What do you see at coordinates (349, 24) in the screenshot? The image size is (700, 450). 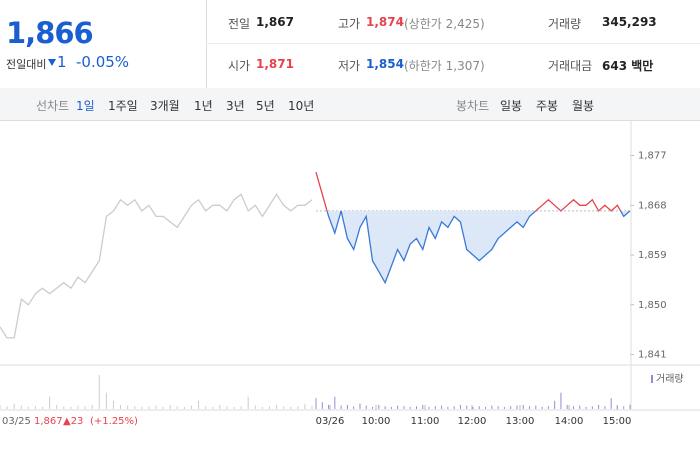 I see `stat-label: 고가` at bounding box center [349, 24].